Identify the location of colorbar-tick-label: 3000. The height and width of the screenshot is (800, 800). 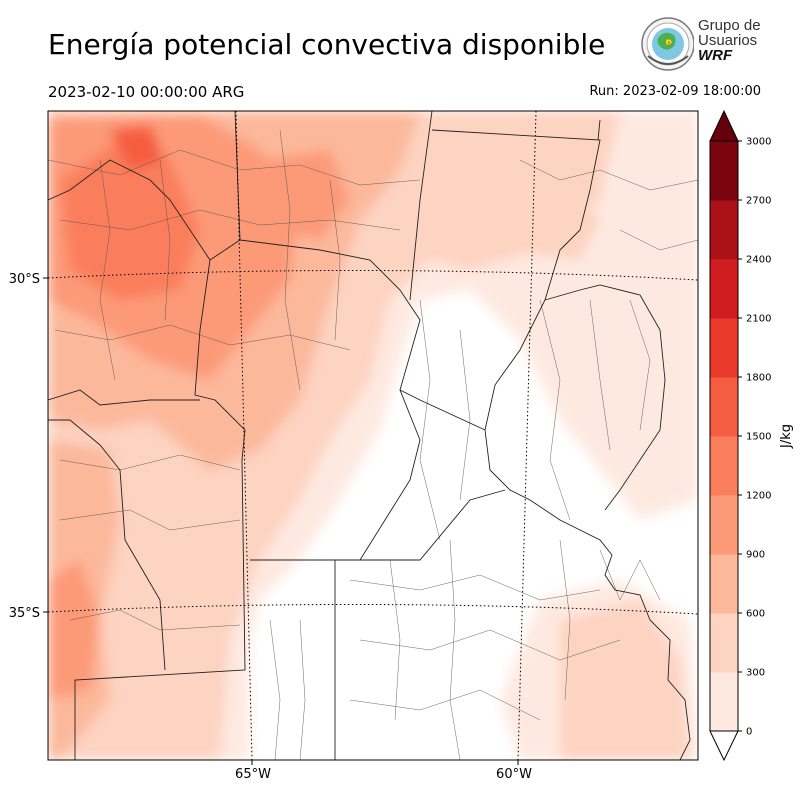
(758, 142).